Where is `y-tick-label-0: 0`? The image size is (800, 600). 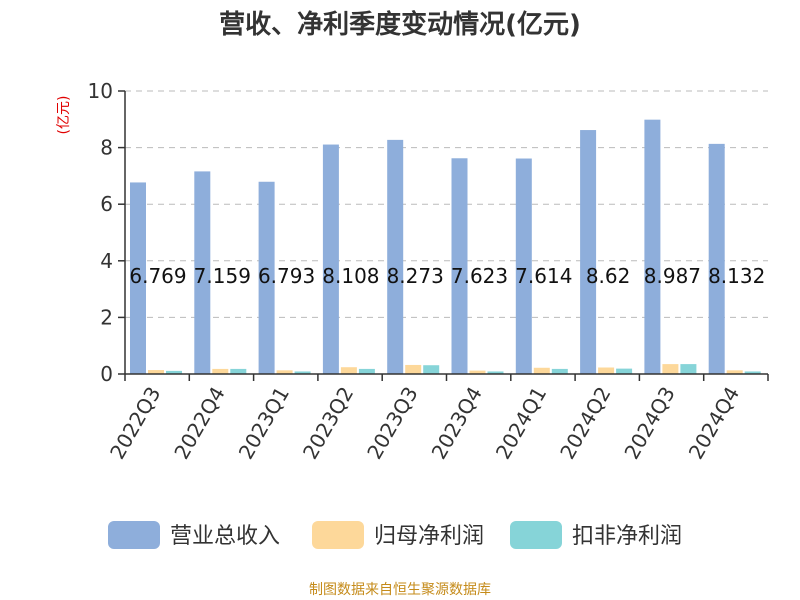
y-tick-label-0: 0 is located at coordinates (106, 374).